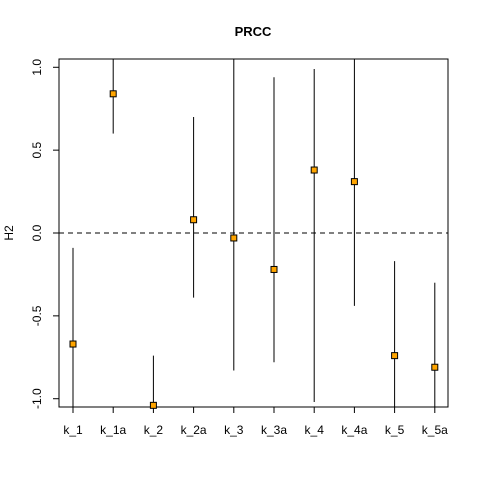 The height and width of the screenshot is (480, 480). Describe the element at coordinates (37, 149) in the screenshot. I see `y-tick-label: 0.5` at that location.